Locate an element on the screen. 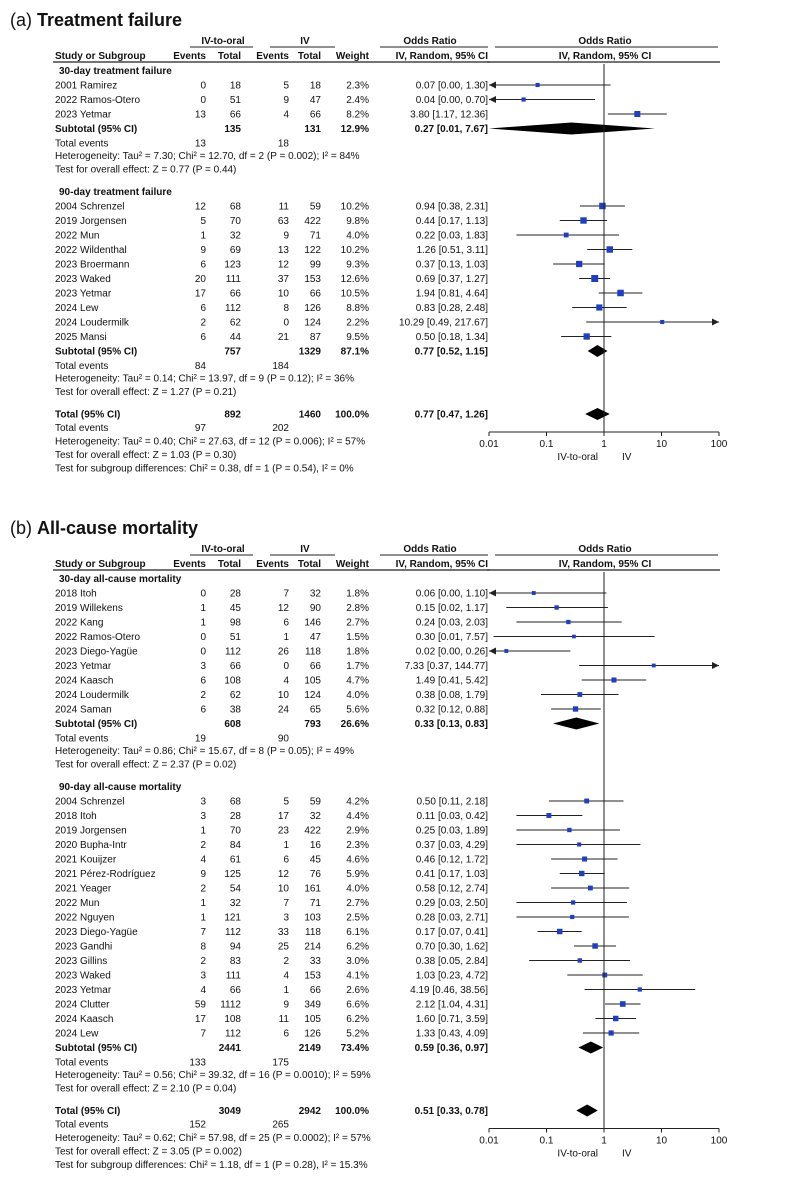 The image size is (795, 1200). study-name: 2018 Itoh is located at coordinates (76, 594).